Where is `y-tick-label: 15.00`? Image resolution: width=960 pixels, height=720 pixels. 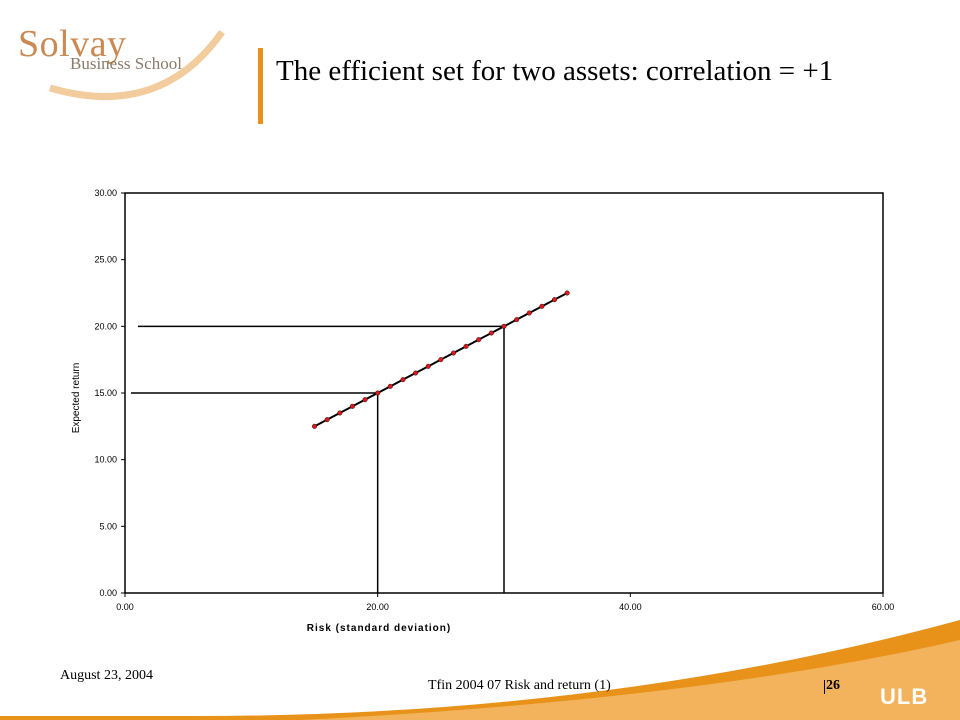 y-tick-label: 15.00 is located at coordinates (105, 393).